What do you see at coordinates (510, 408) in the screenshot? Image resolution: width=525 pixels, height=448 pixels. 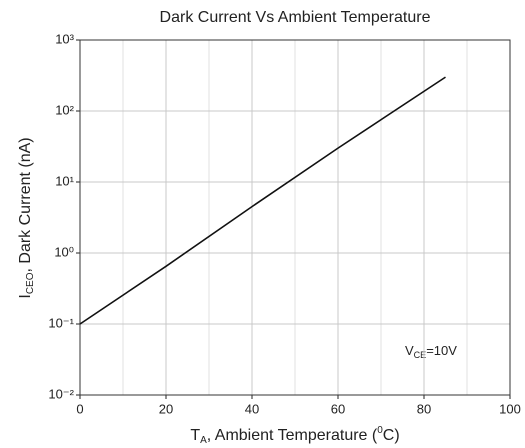 I see `x-tick-label: 100` at bounding box center [510, 408].